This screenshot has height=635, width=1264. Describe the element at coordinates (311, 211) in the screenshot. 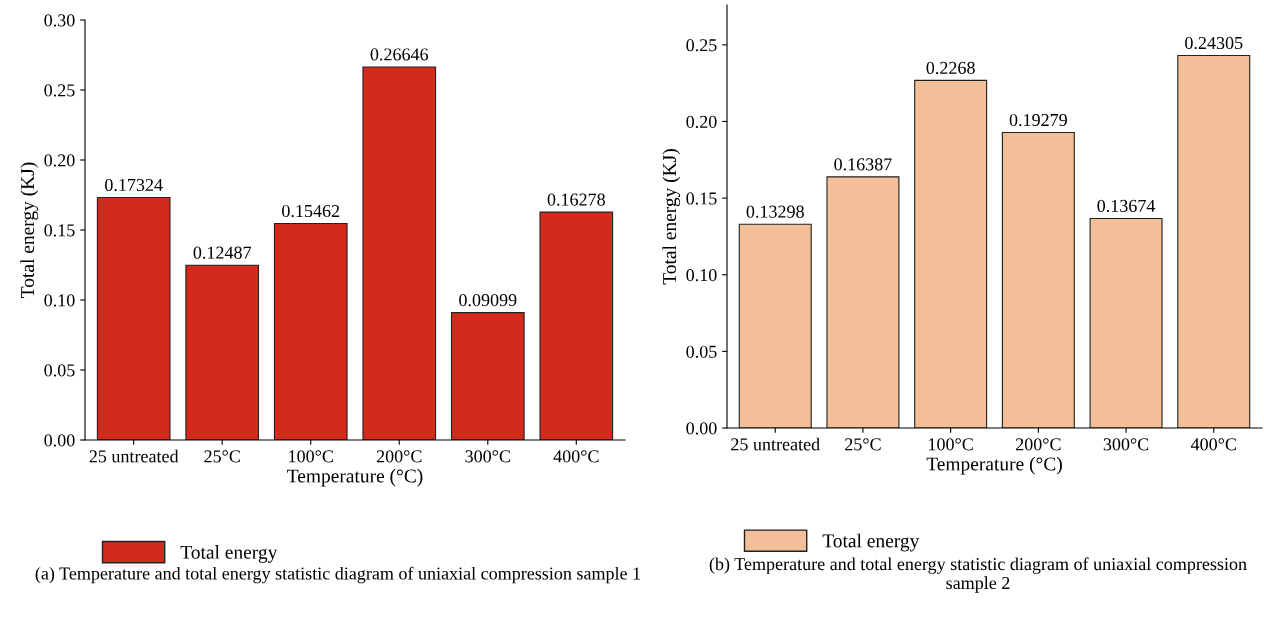

I see `text: 0.15462` at that location.